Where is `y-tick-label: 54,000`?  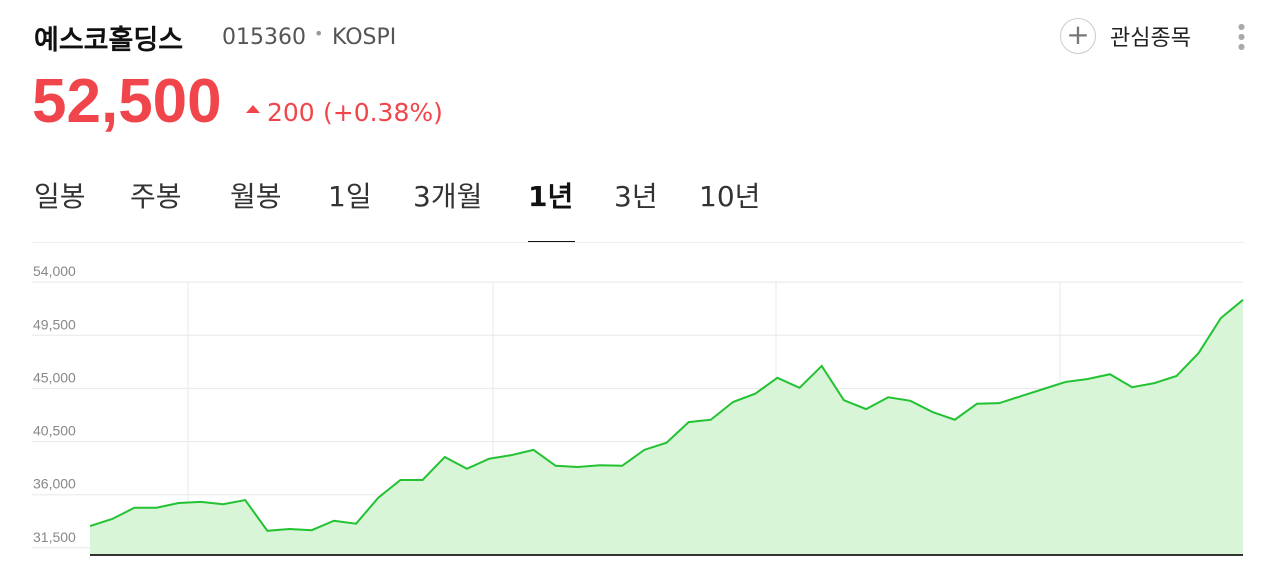 y-tick-label: 54,000 is located at coordinates (54, 271).